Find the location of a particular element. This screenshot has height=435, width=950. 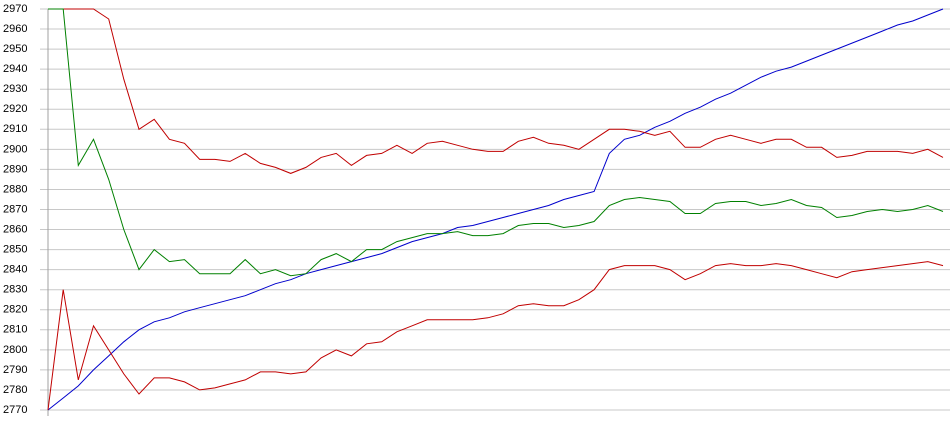

y-tick-label: 2970 is located at coordinates (15, 9).